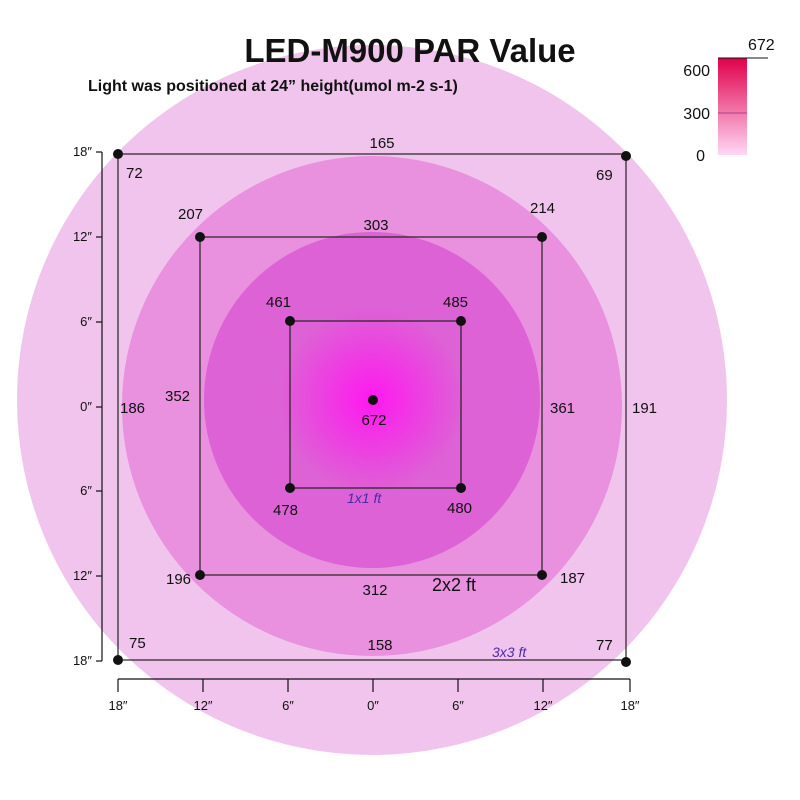  Describe the element at coordinates (375, 404) in the screenshot. I see `square-1x1` at that location.